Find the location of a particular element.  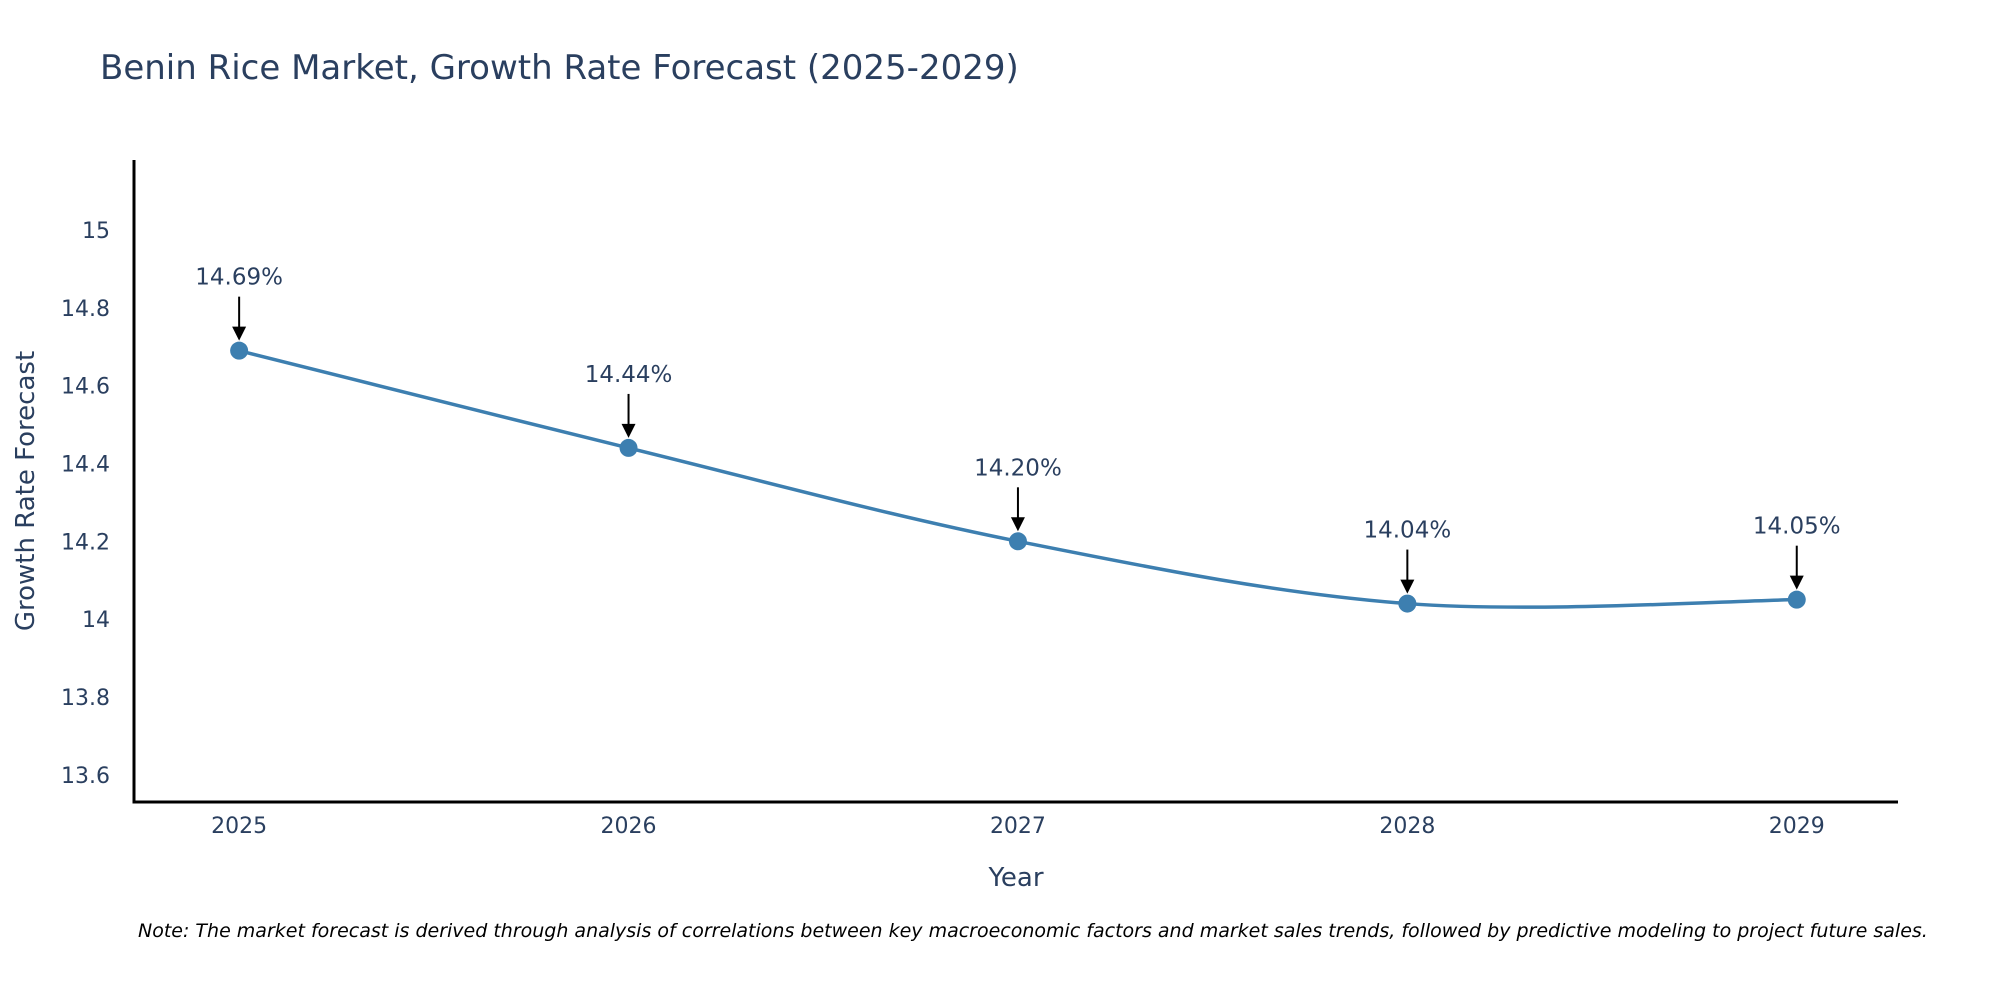

x-tick-label: 2027 is located at coordinates (1018, 826).